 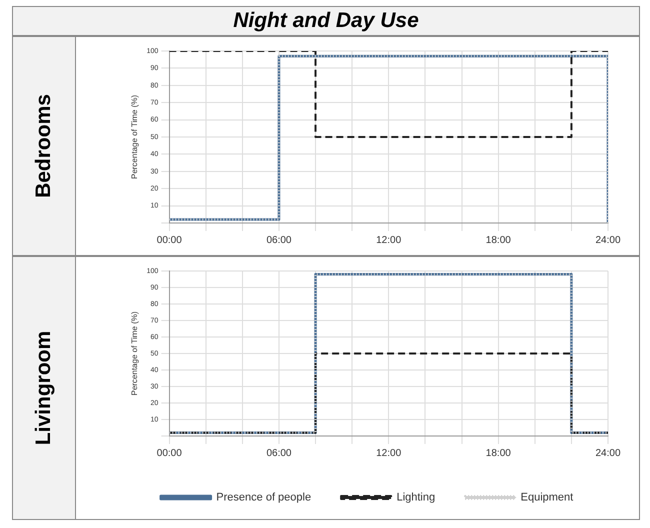 What do you see at coordinates (44, 146) in the screenshot?
I see `text: Bedrooms` at bounding box center [44, 146].